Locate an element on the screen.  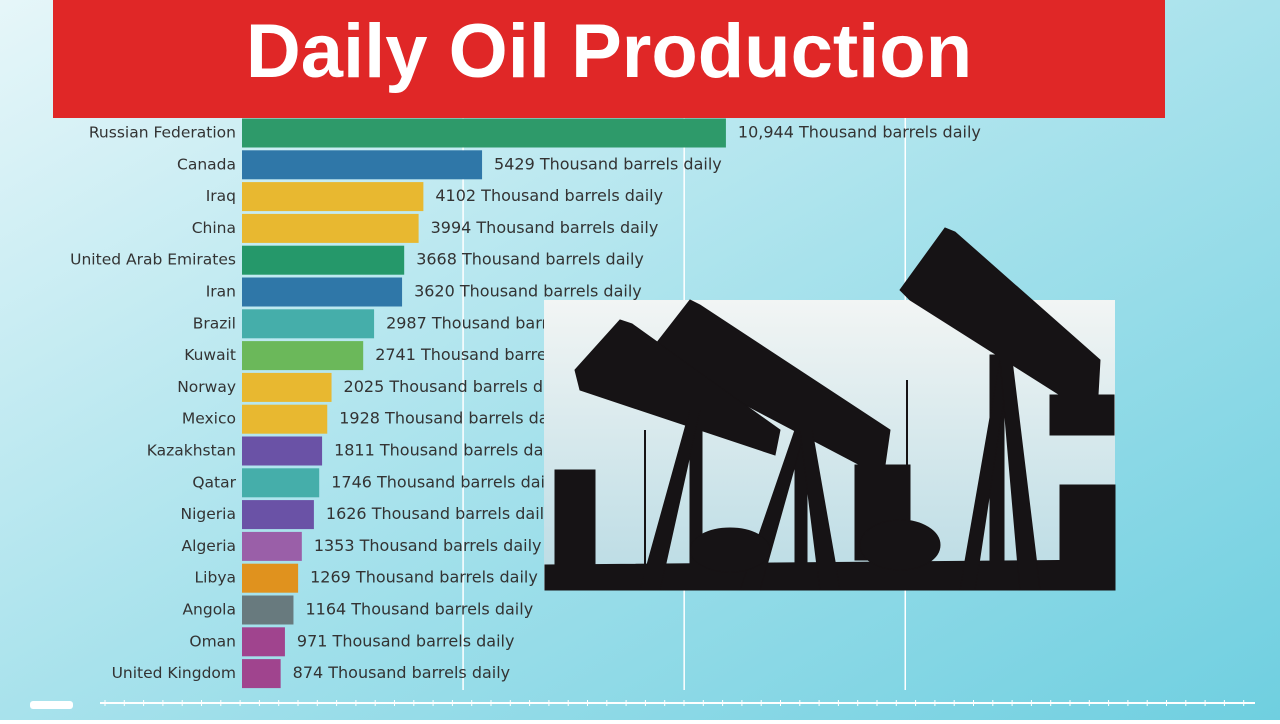
category-label: Canada is located at coordinates (206, 164).